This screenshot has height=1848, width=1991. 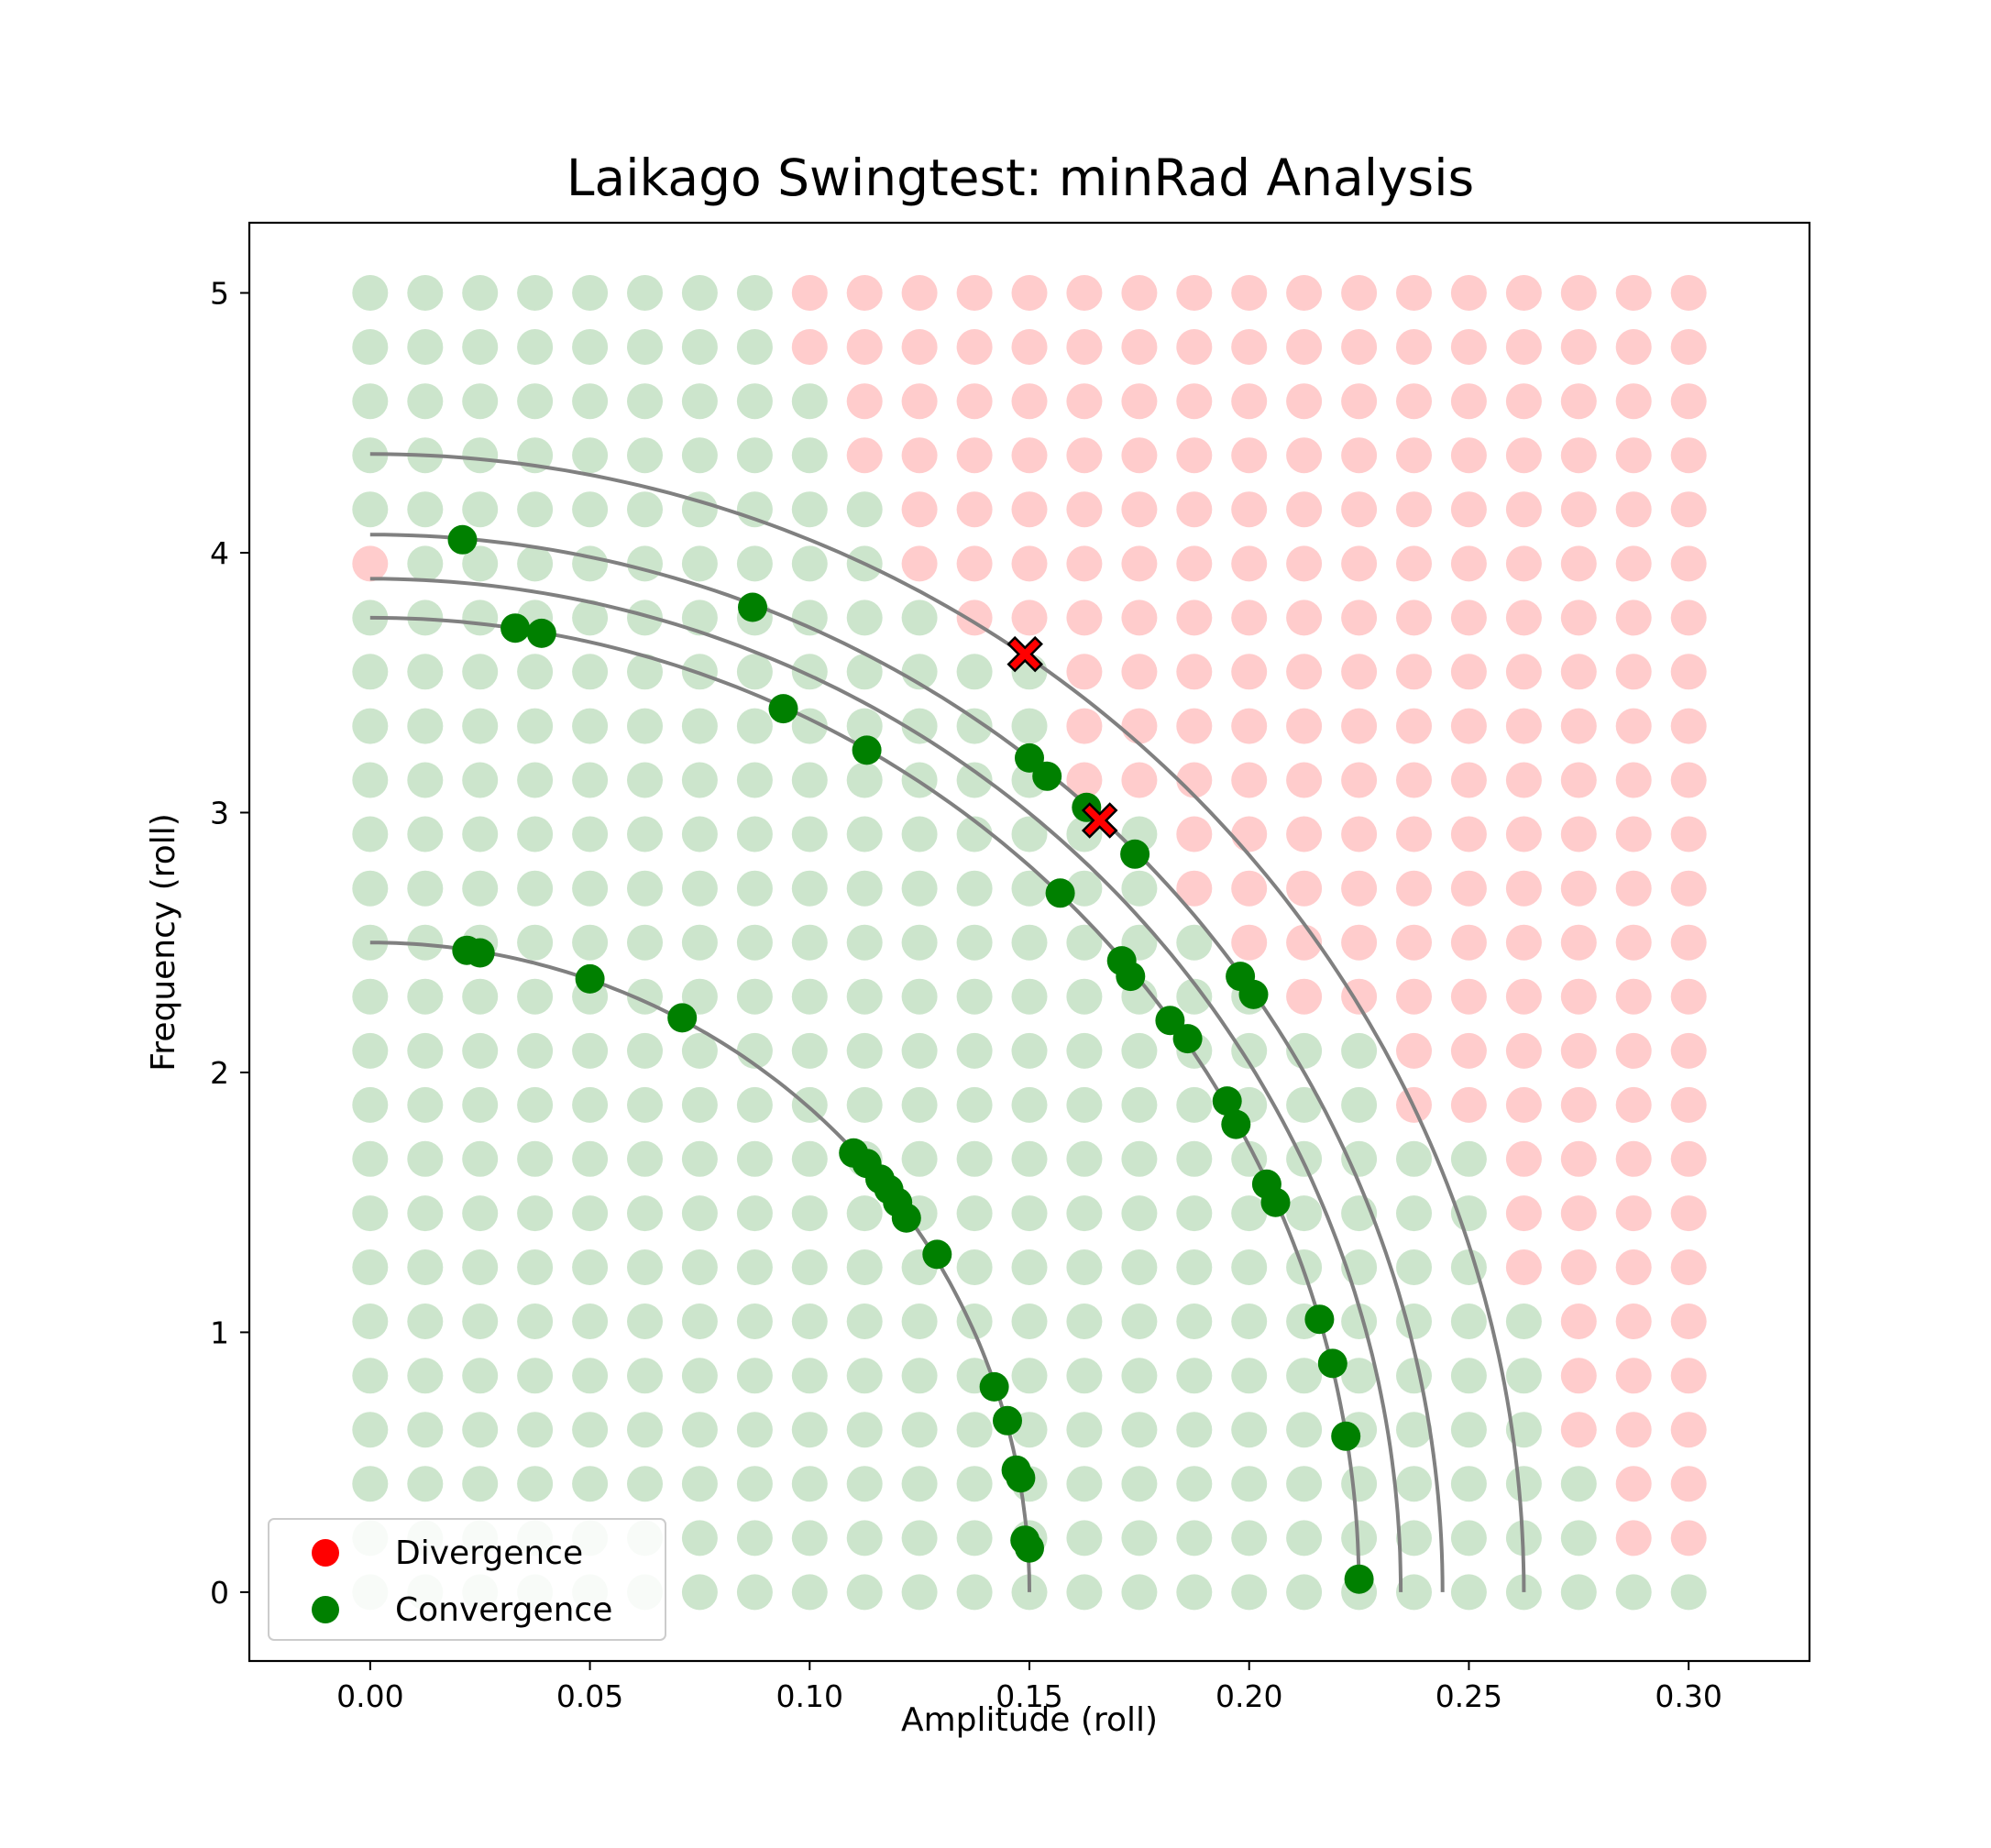 I want to click on x-tick-label: 0.20, so click(x=1249, y=1696).